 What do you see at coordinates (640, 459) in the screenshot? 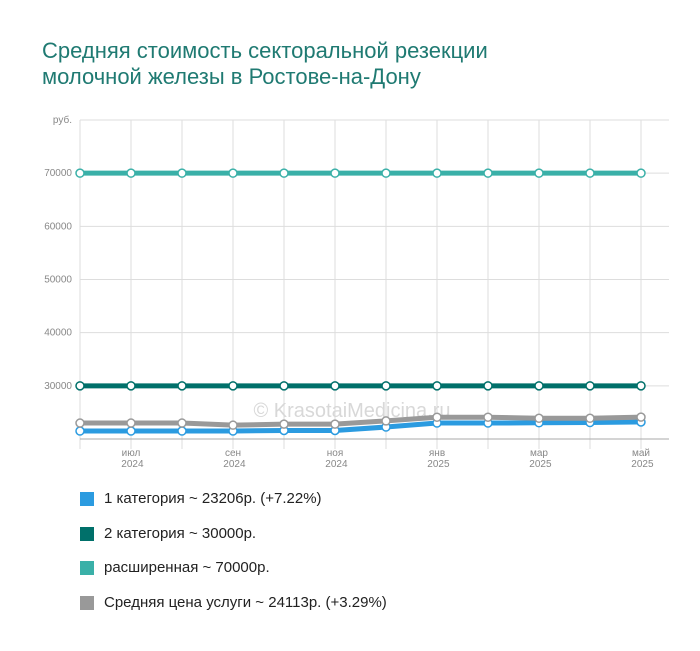
I see `x-tick-label: май 2025` at bounding box center [640, 459].